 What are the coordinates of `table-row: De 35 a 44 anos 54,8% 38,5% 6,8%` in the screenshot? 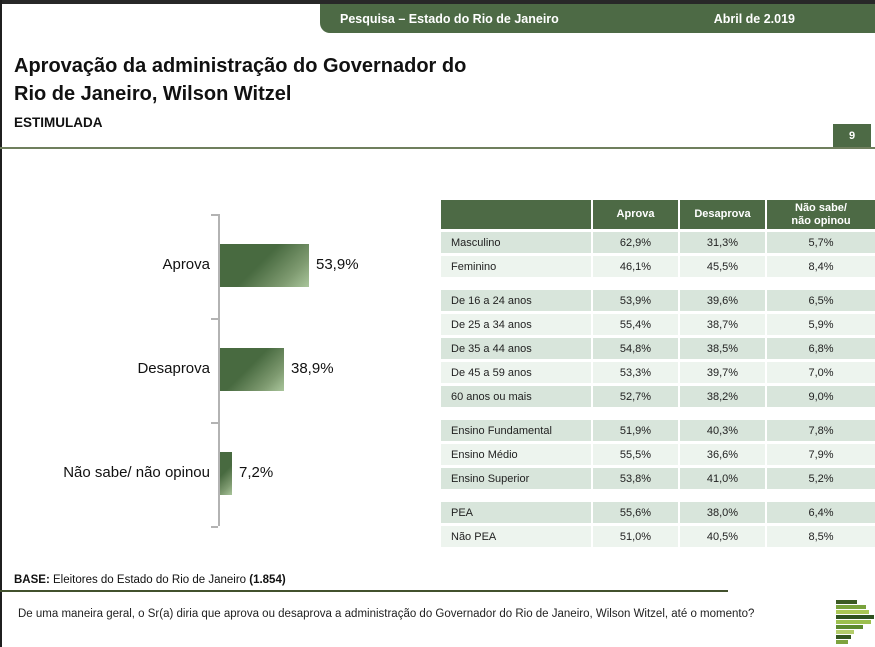 It's located at (658, 348).